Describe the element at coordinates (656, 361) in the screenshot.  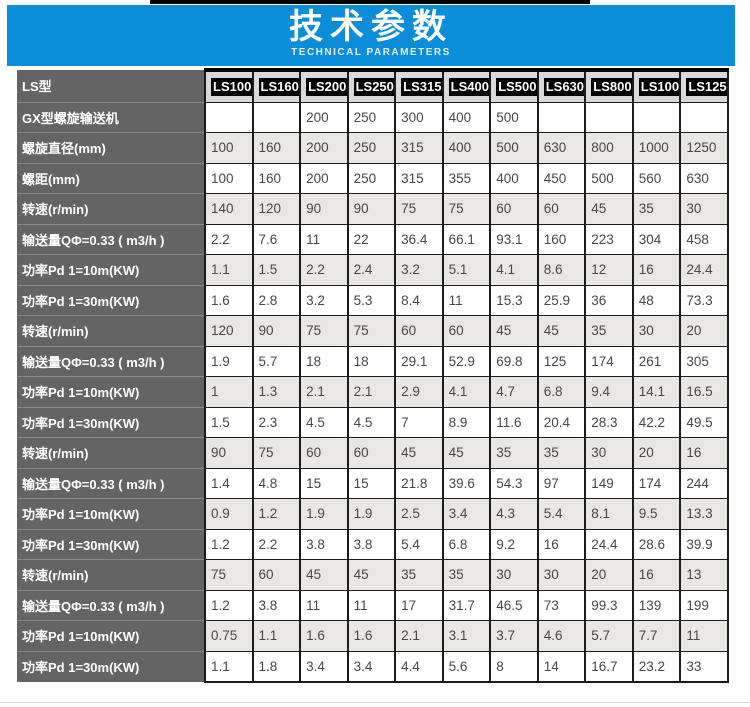
I see `value-cell: 261` at that location.